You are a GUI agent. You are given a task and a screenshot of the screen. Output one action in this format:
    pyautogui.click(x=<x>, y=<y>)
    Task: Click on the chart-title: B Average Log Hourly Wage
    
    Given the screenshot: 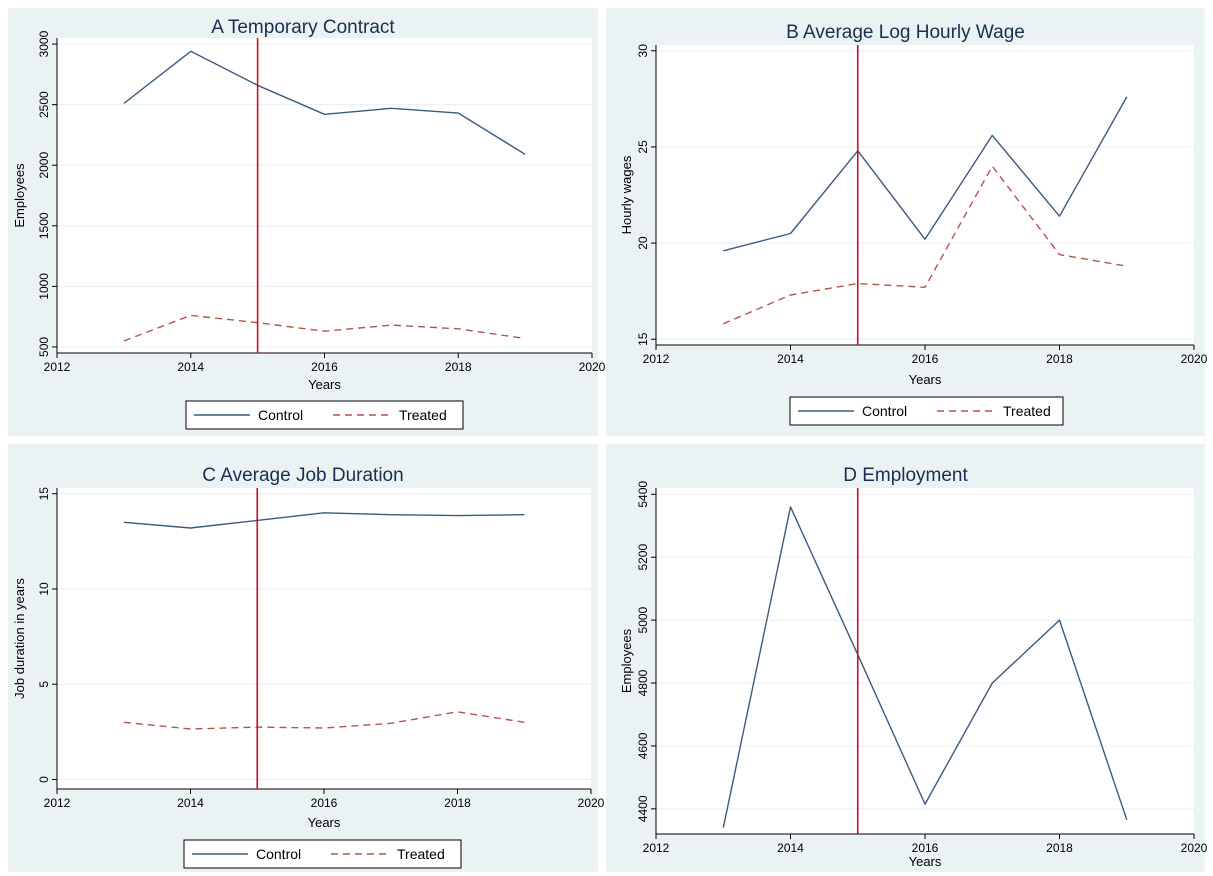 What is the action you would take?
    pyautogui.click(x=905, y=32)
    